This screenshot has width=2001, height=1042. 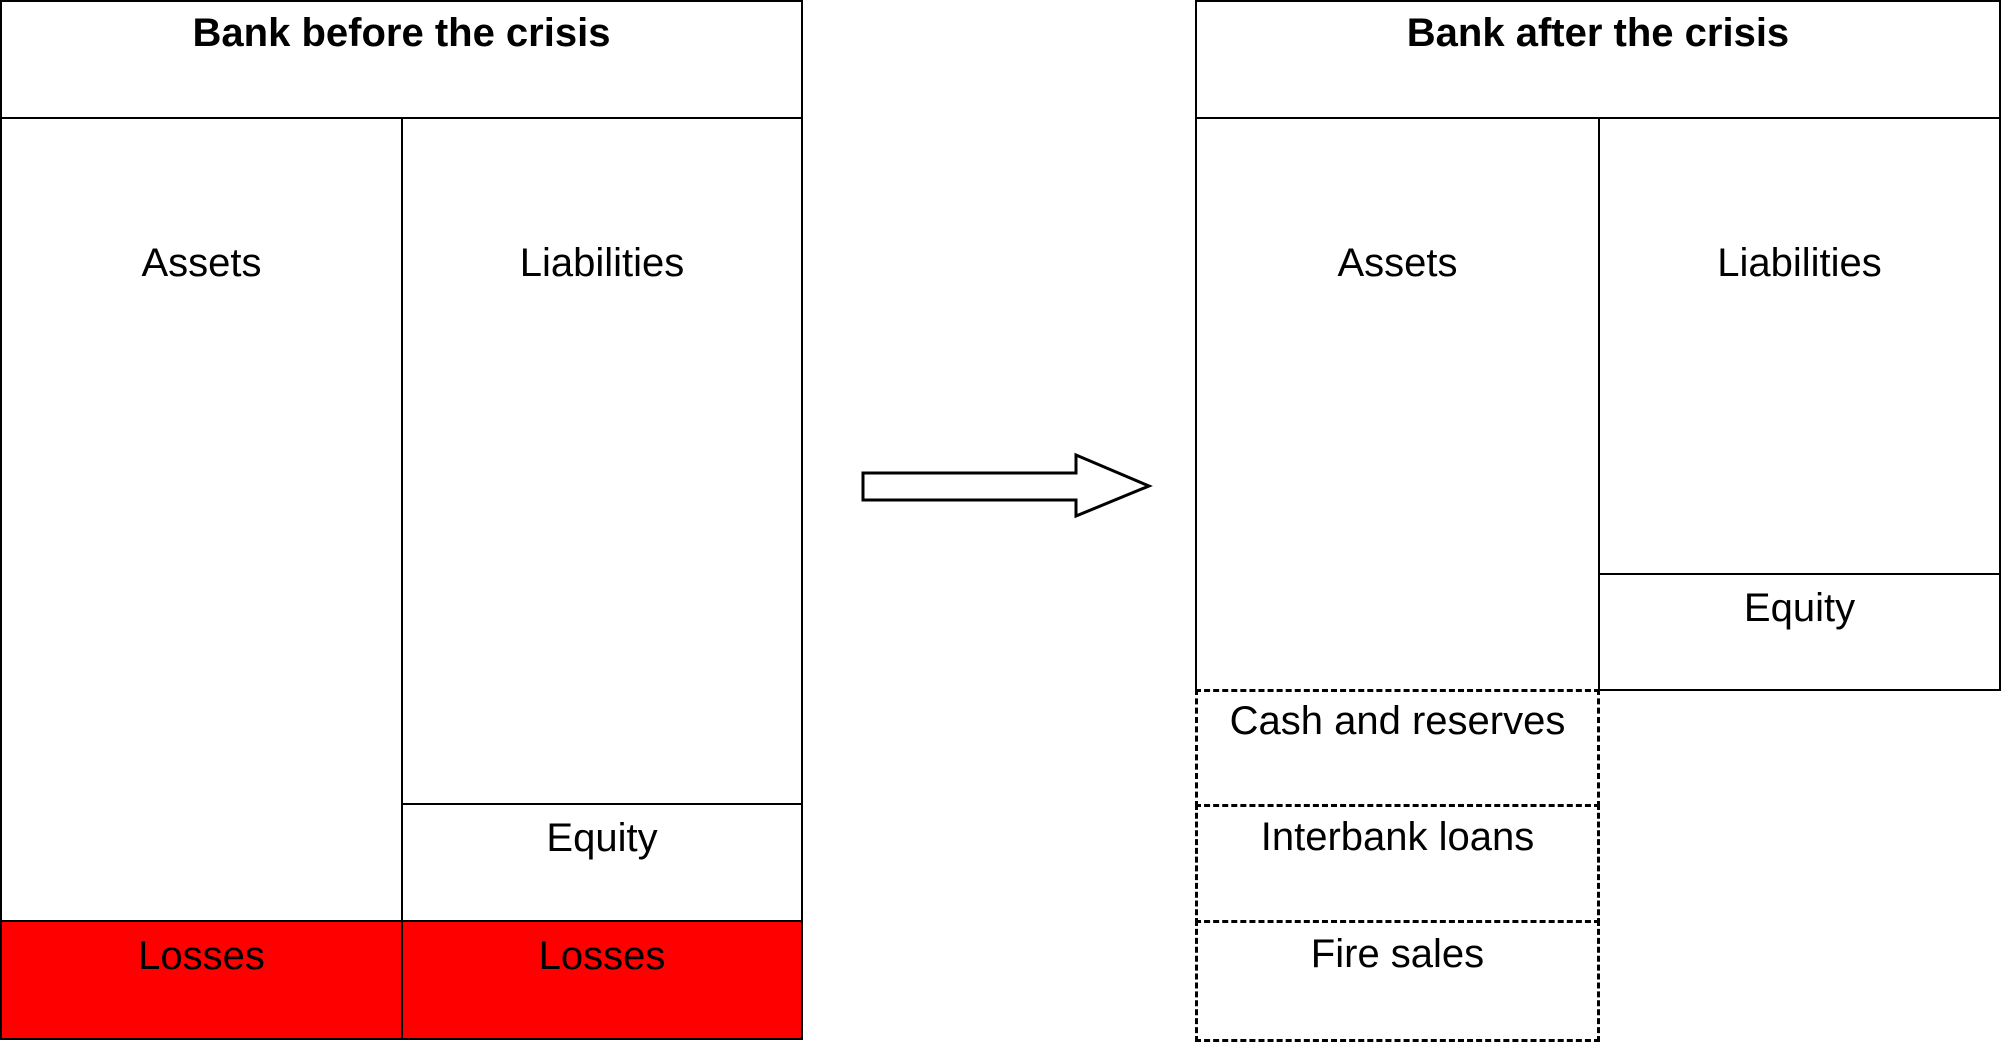 I want to click on after-equity-box: Equity, so click(x=1799, y=632).